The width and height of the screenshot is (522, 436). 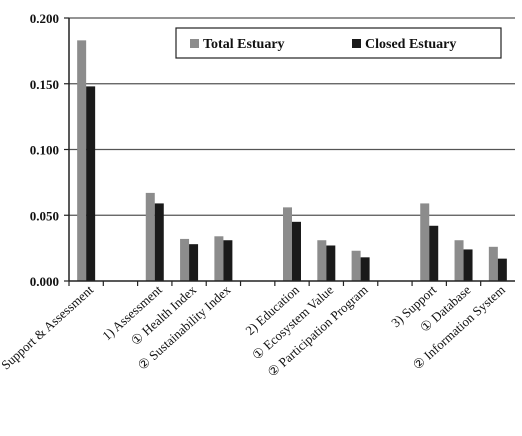 What do you see at coordinates (48, 327) in the screenshot?
I see `x-category-label: Support & Assessment` at bounding box center [48, 327].